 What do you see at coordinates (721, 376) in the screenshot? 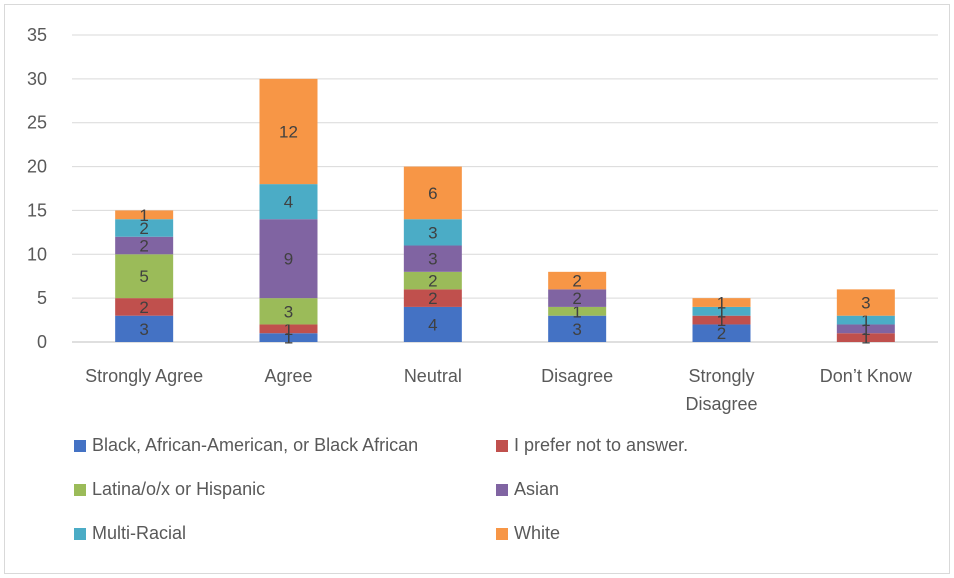
I see `x-category-label: Strongly` at bounding box center [721, 376].